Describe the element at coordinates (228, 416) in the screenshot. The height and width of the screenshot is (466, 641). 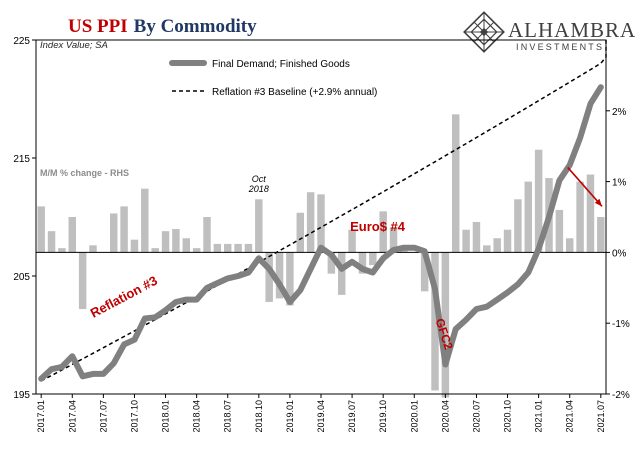
I see `x-tick-label-2018.07: 2018.07` at that location.